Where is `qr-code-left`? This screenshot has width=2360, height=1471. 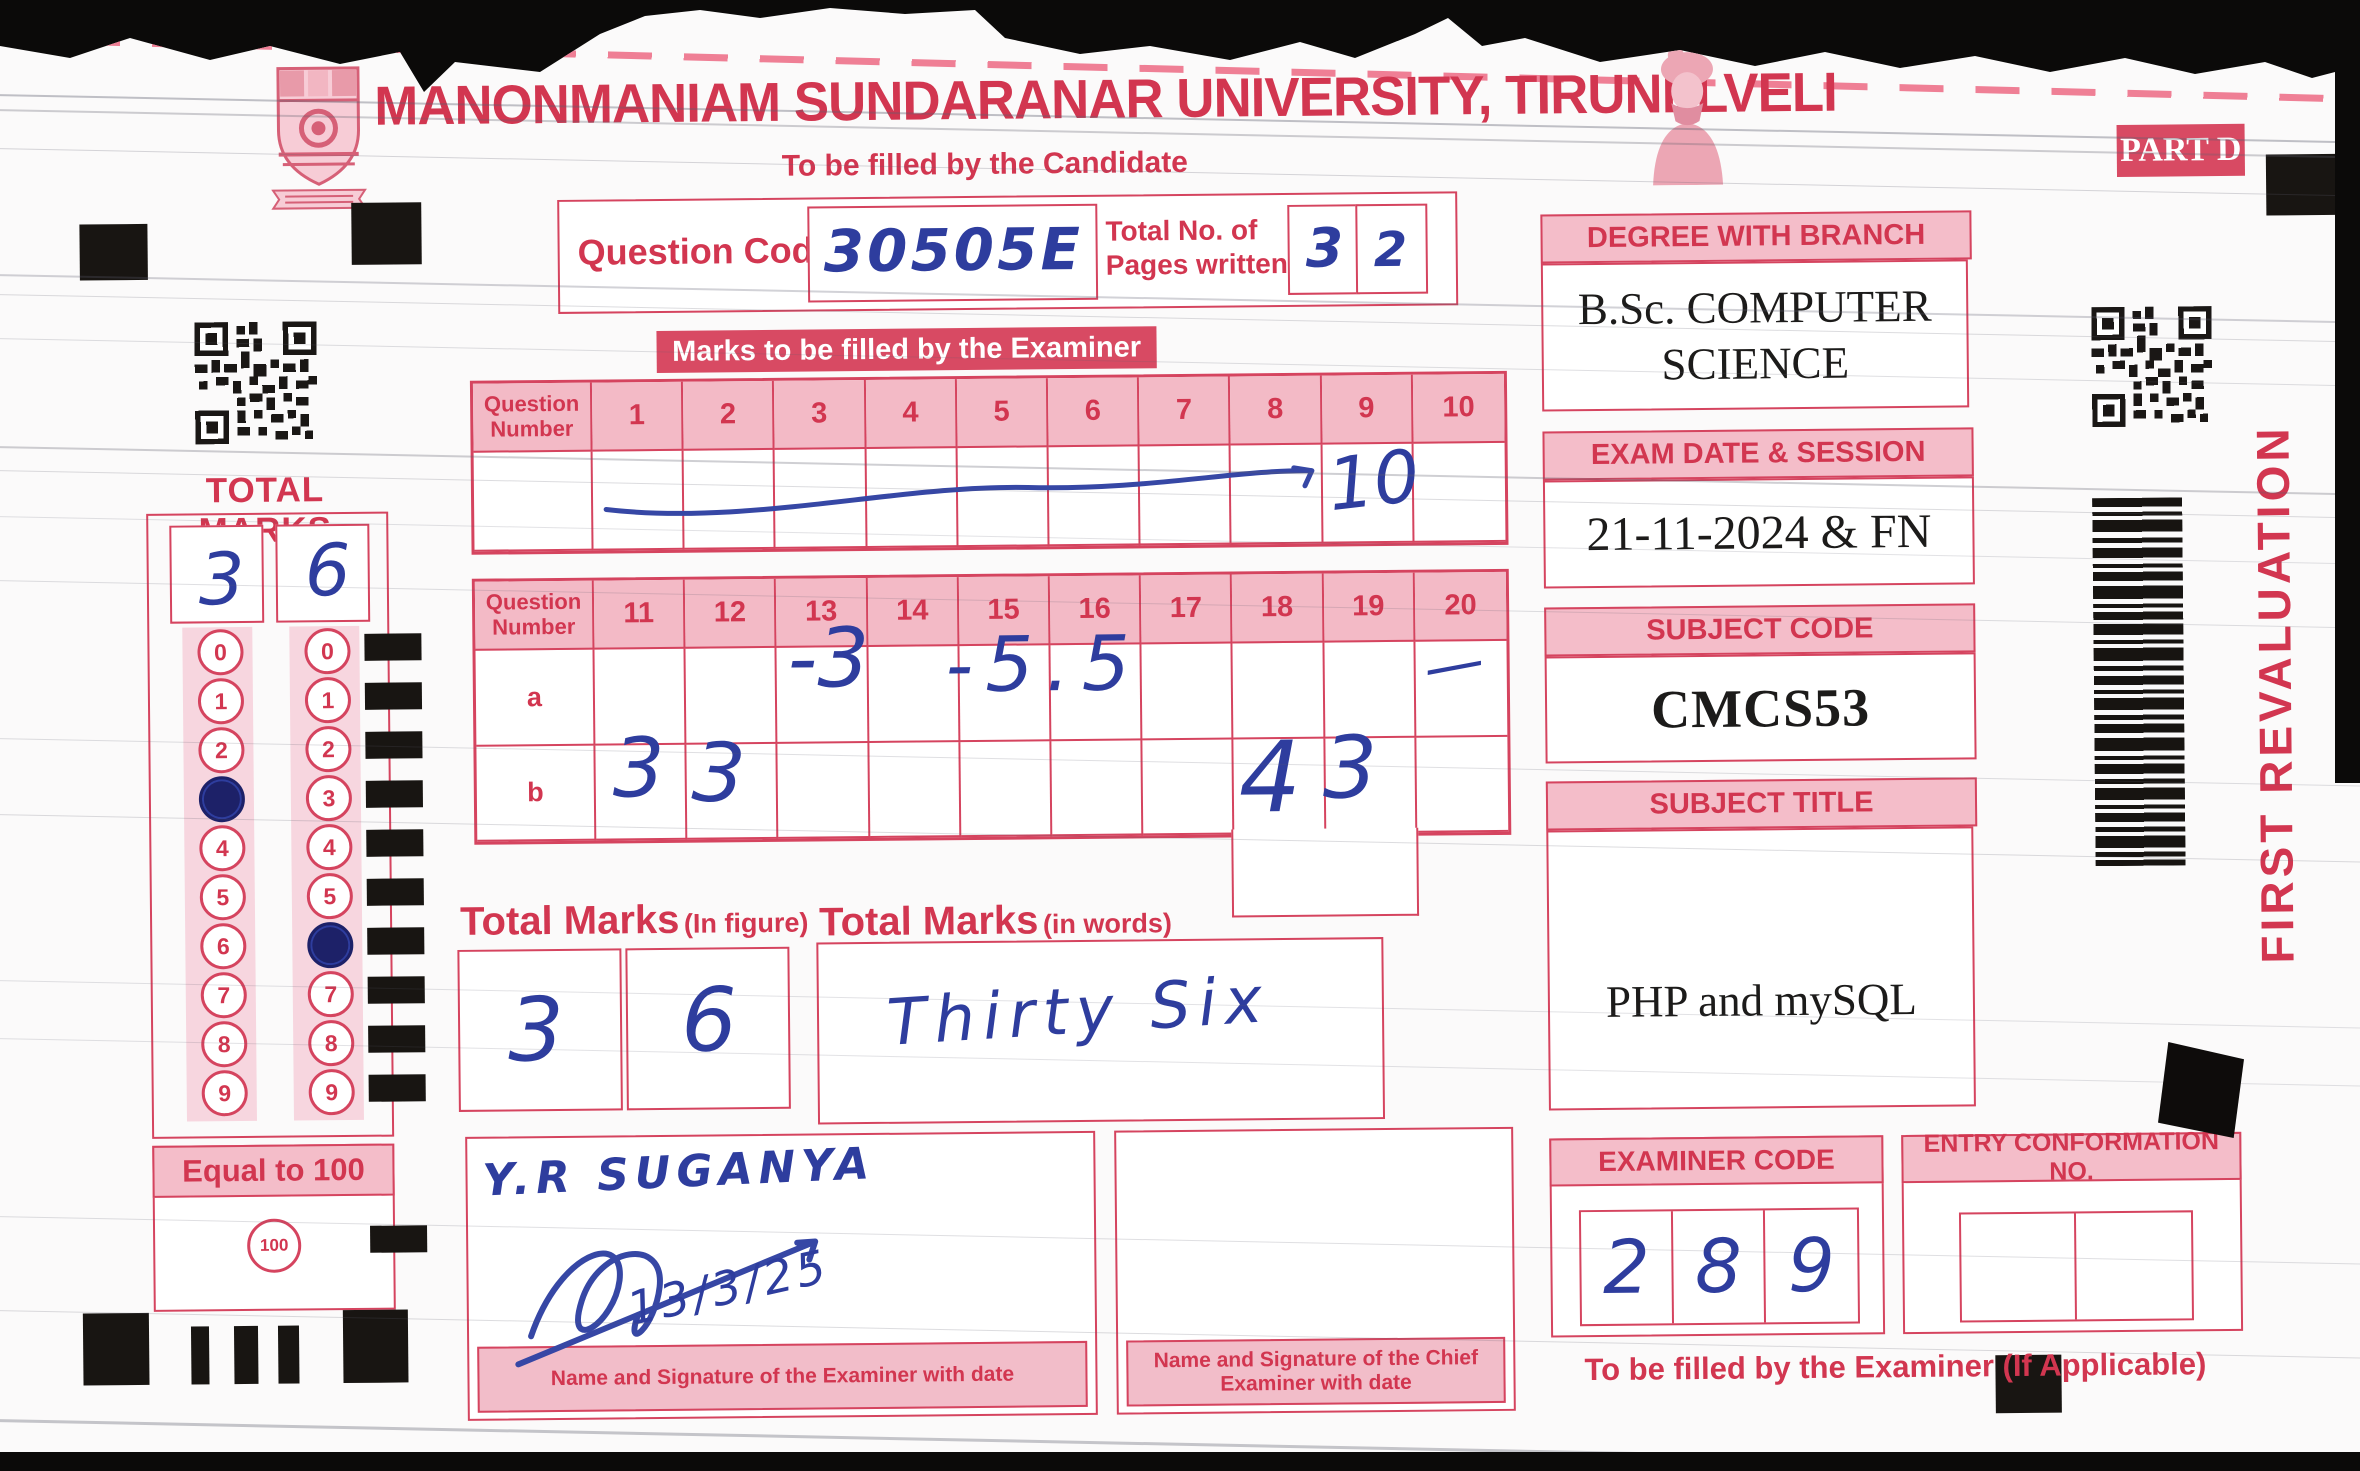
qr-code-left is located at coordinates (255, 382).